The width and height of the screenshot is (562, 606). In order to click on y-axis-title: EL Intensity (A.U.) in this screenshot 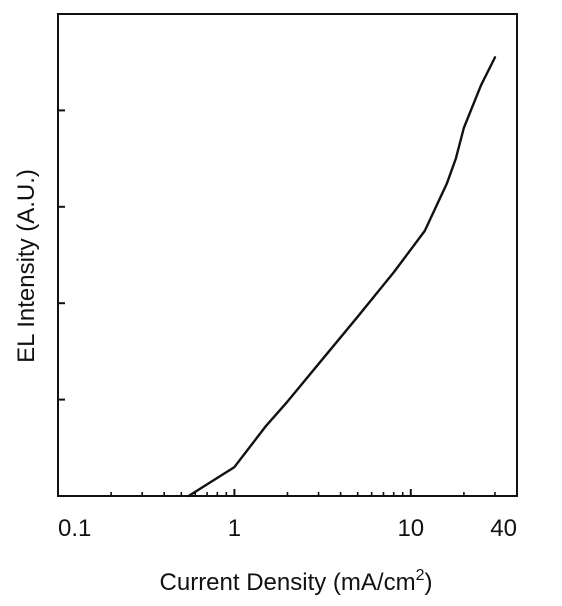, I will do `click(26, 266)`.